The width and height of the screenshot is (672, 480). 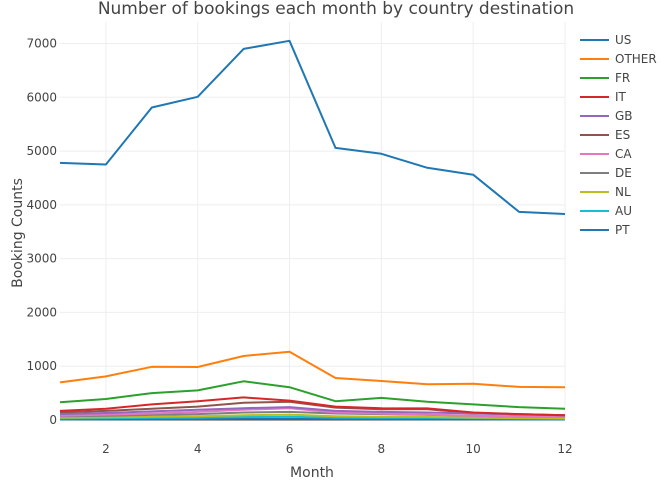 What do you see at coordinates (312, 412) in the screenshot?
I see `series-line-ca` at bounding box center [312, 412].